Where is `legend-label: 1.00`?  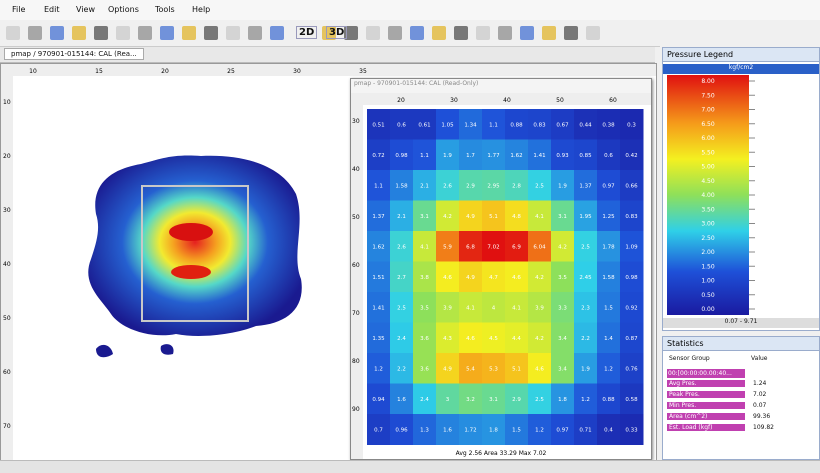 legend-label: 1.00 is located at coordinates (708, 281).